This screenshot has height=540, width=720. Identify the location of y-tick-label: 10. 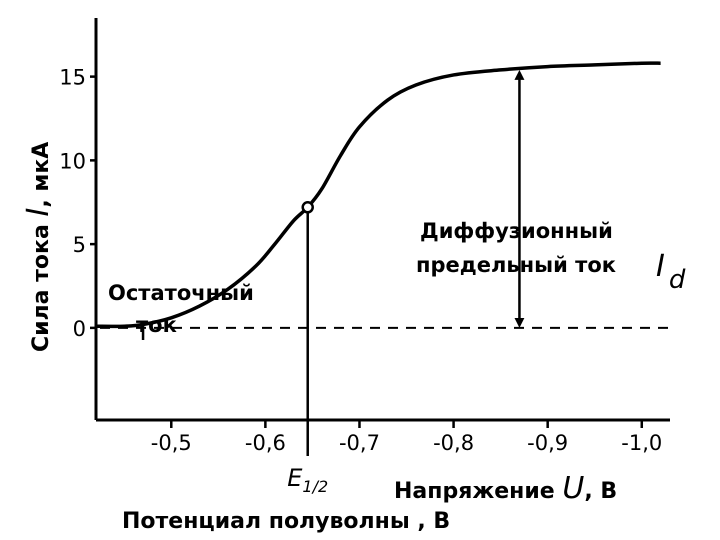
(72, 161).